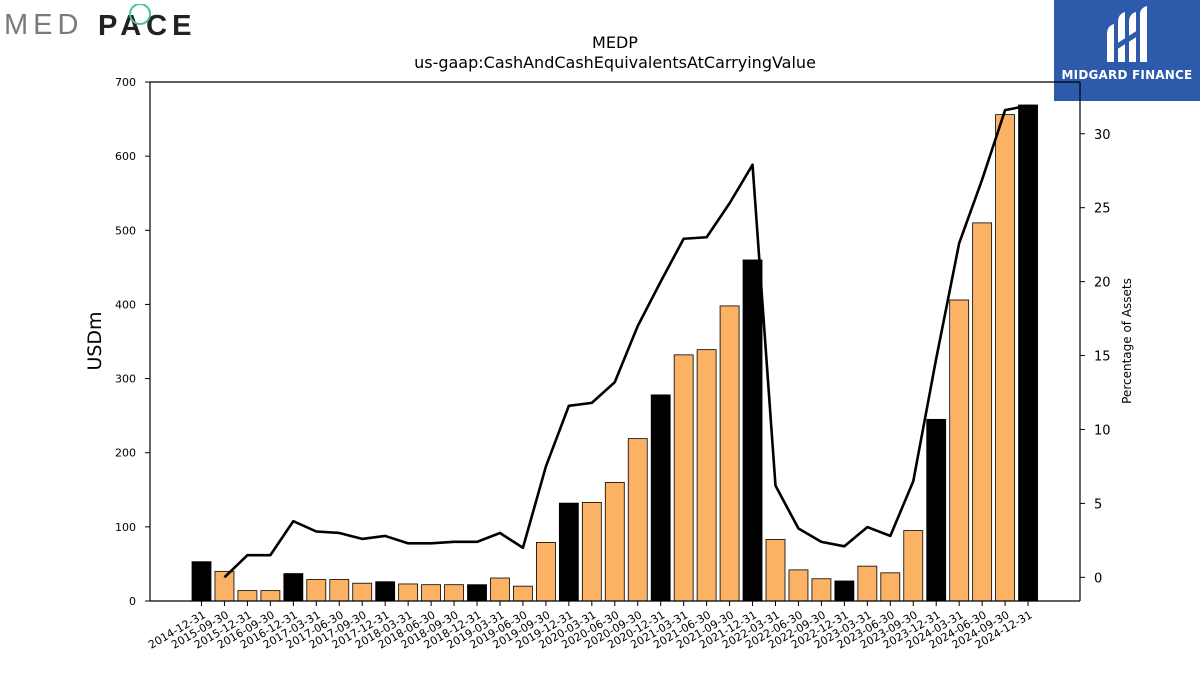 Image resolution: width=1200 pixels, height=675 pixels. I want to click on y-tick-label-right: 5, so click(1098, 504).